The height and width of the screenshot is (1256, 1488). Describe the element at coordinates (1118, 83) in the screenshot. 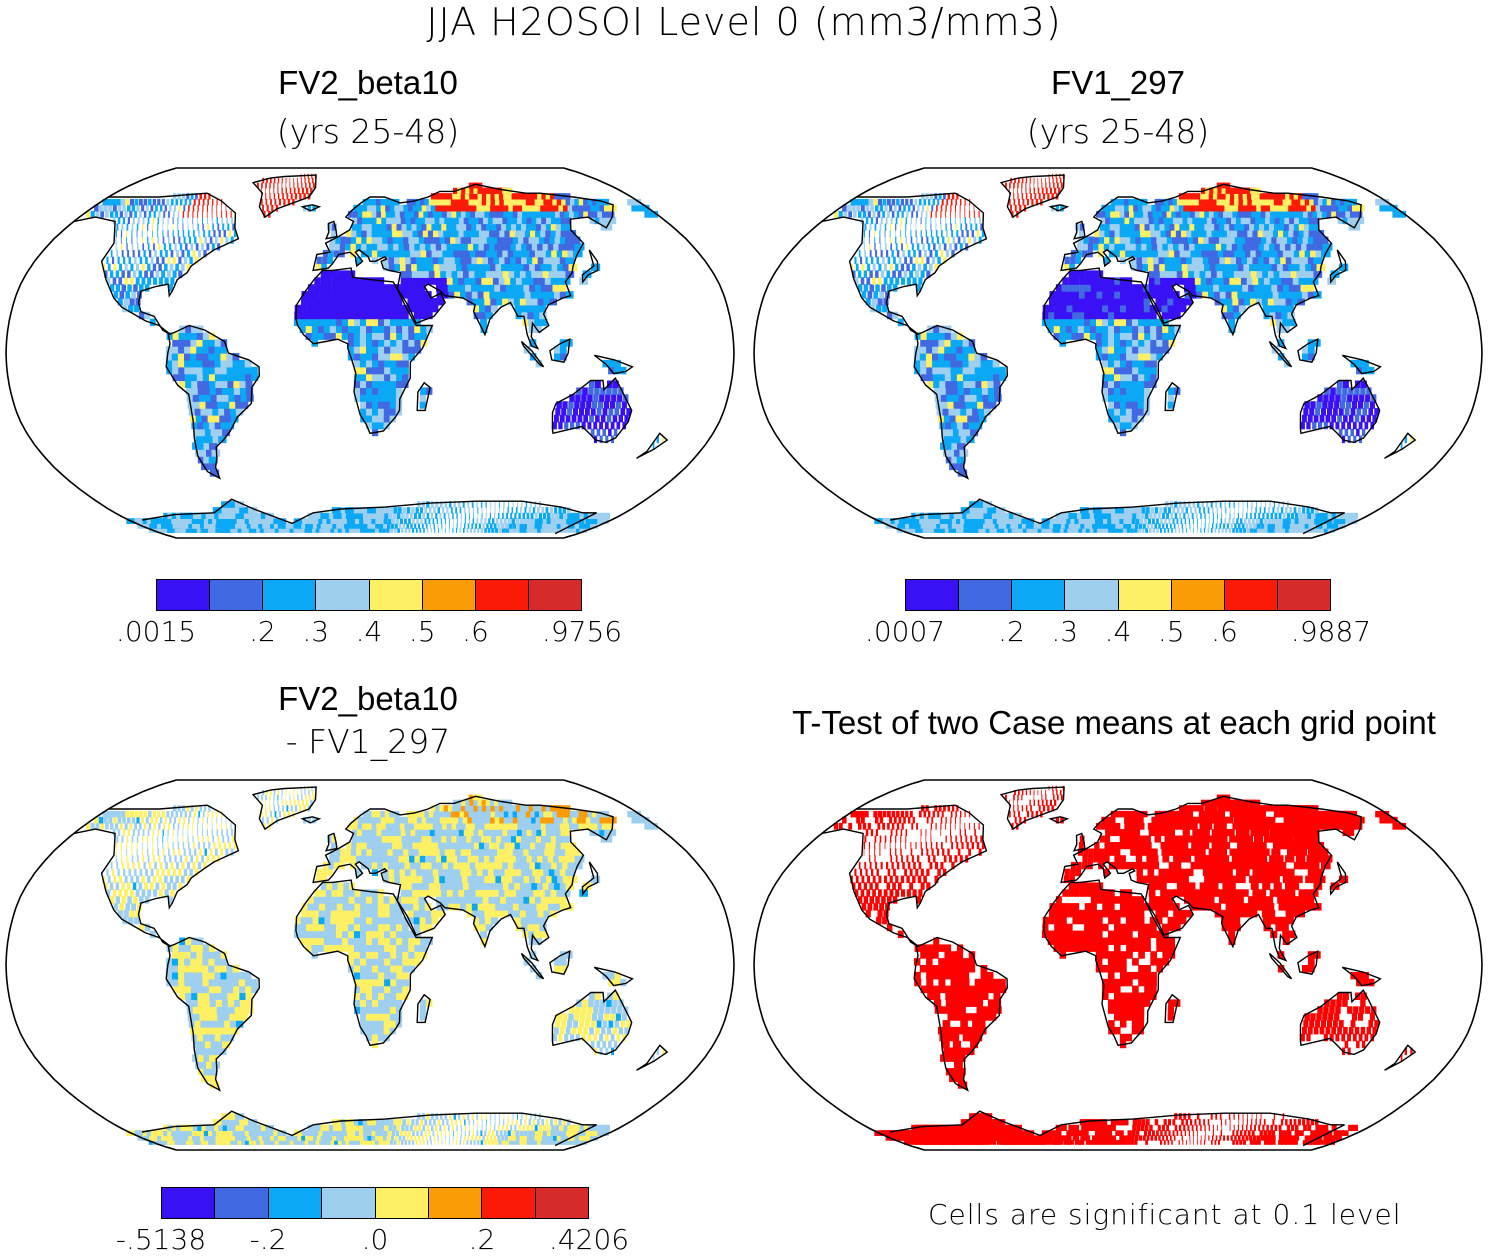

I see `panel-title-fv1-297: FV1_297` at that location.